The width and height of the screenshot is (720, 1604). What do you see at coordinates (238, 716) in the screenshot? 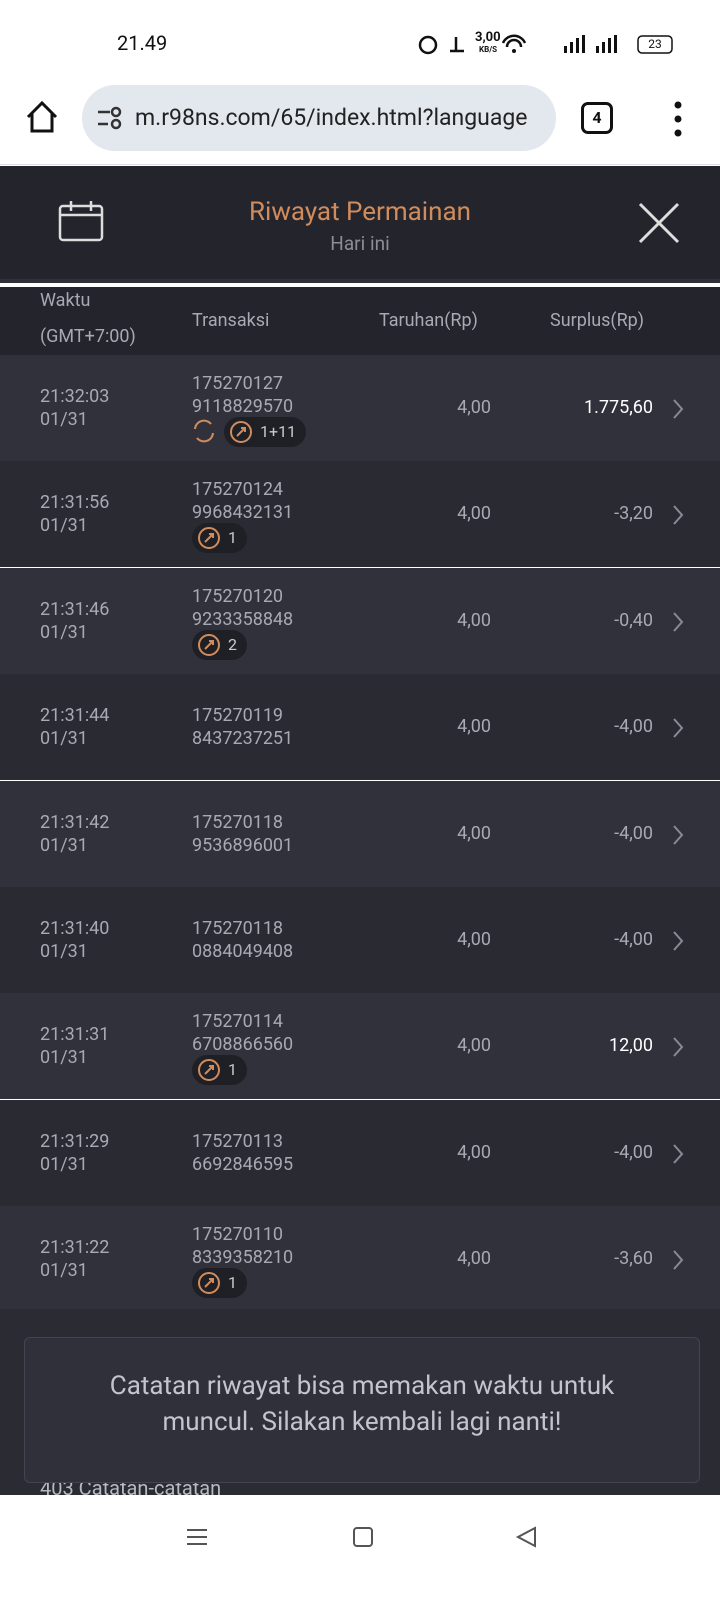
I see `transaction-id: 175270119` at bounding box center [238, 716].